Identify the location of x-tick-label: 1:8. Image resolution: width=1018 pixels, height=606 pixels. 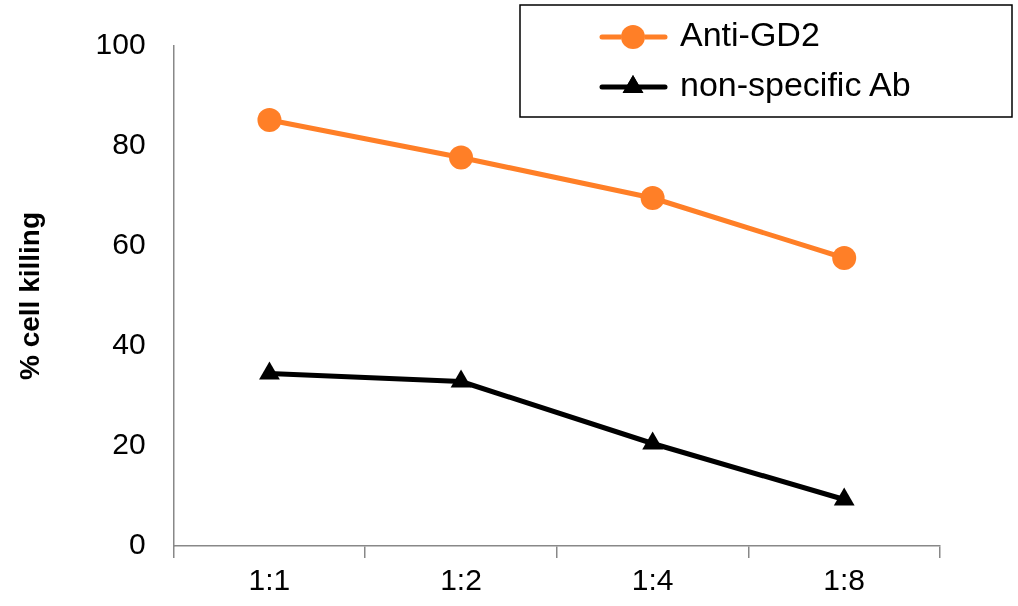
(844, 580).